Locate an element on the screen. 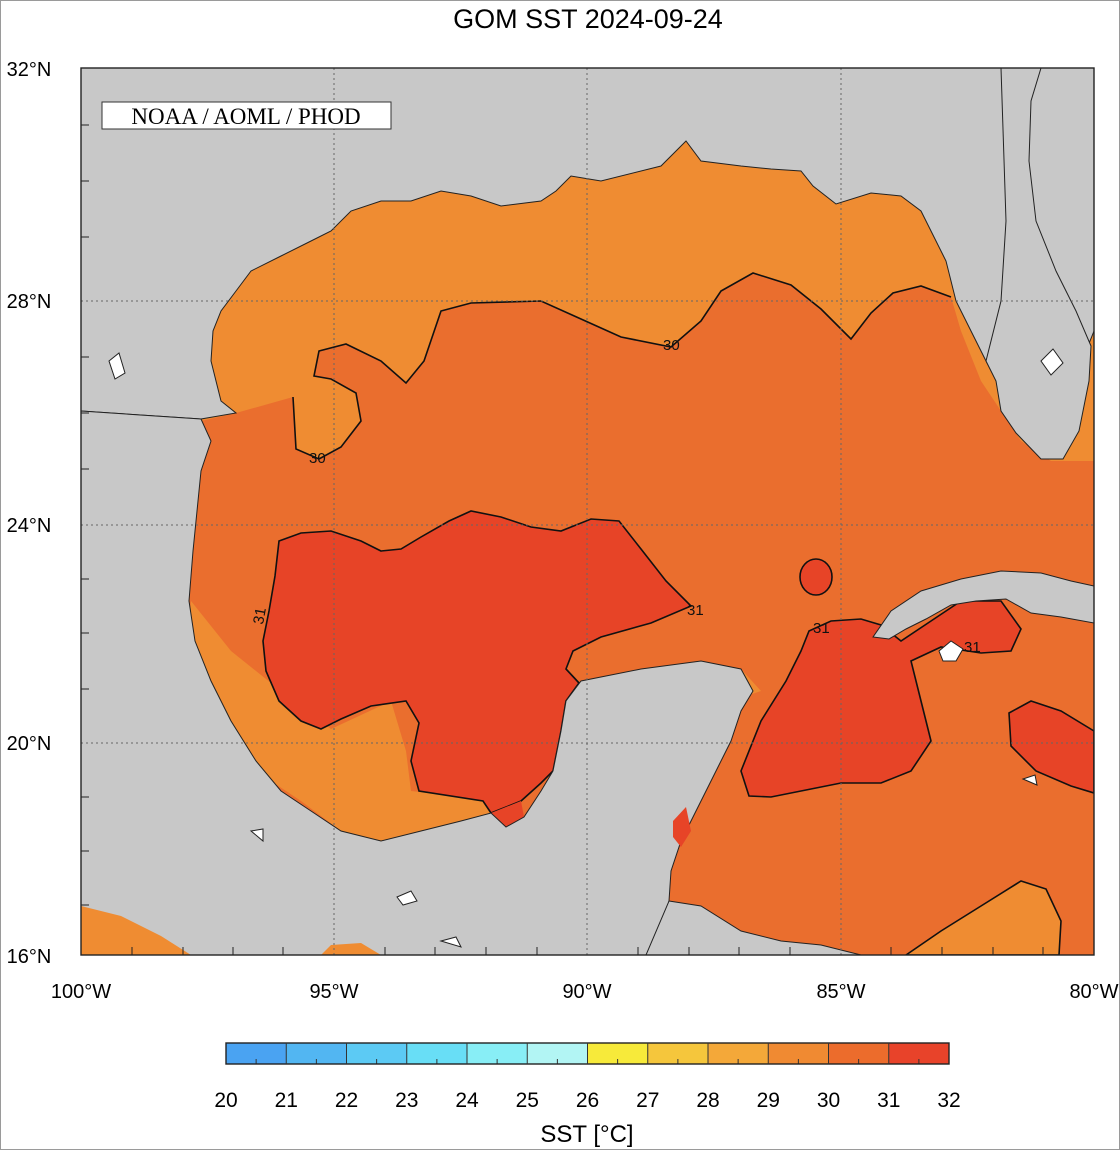 The image size is (1120, 1150). sst-region-yucatan-shelf is located at coordinates (341, 721).